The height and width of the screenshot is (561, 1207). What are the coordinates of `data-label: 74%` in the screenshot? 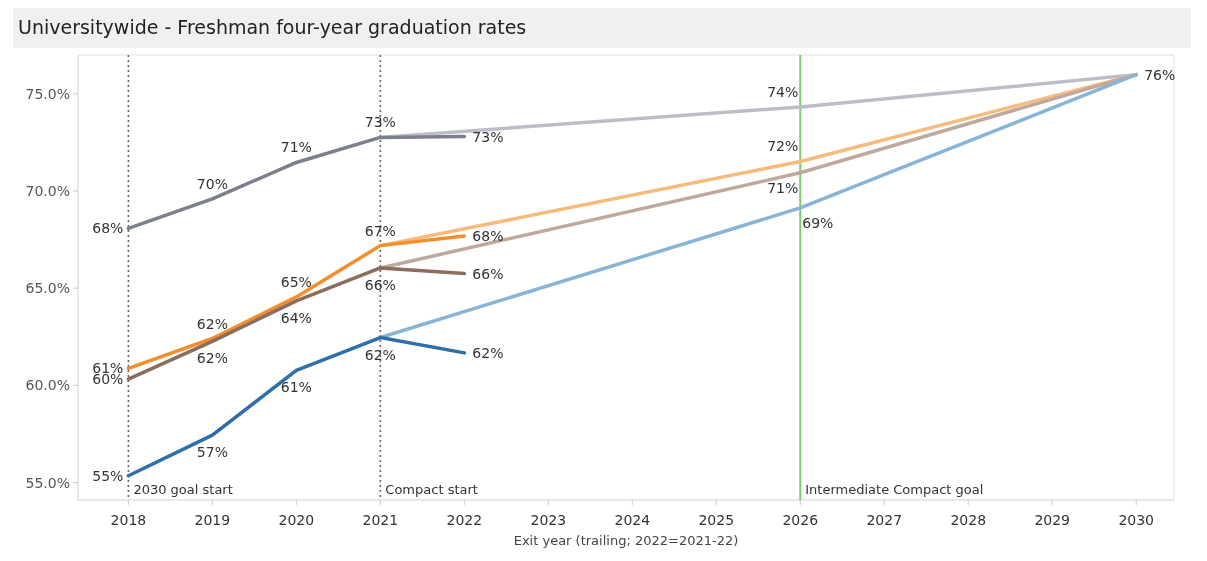 It's located at (783, 91).